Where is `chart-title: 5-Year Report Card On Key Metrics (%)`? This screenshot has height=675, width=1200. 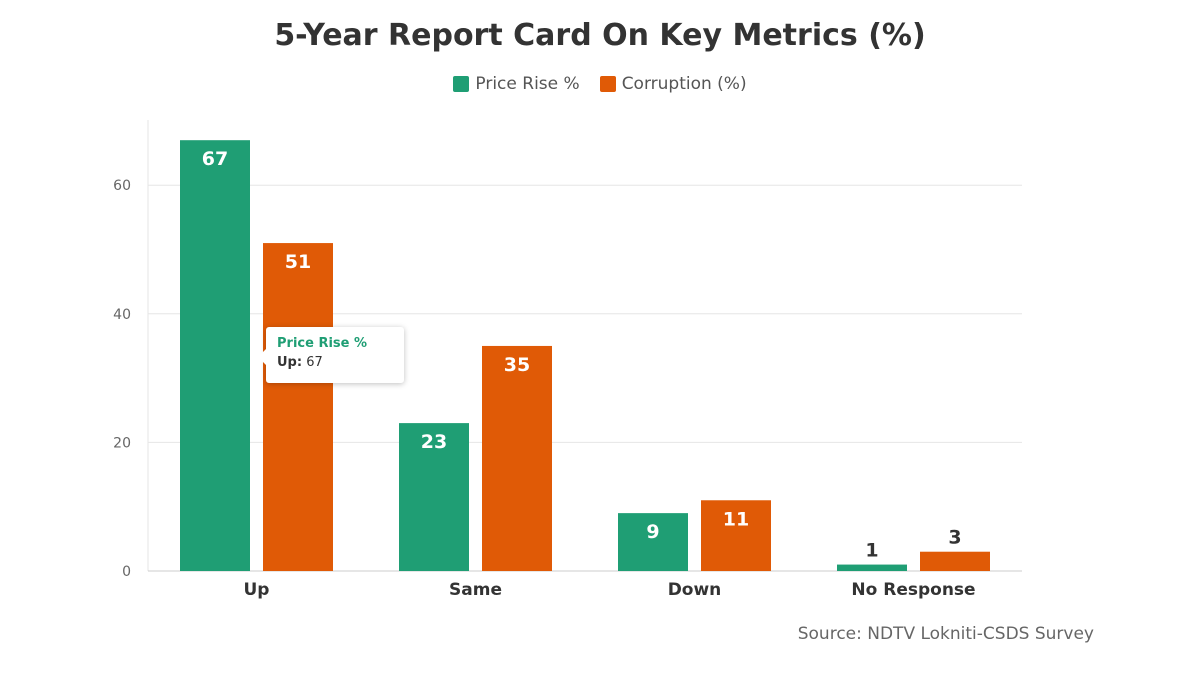
chart-title: 5-Year Report Card On Key Metrics (%) is located at coordinates (600, 35).